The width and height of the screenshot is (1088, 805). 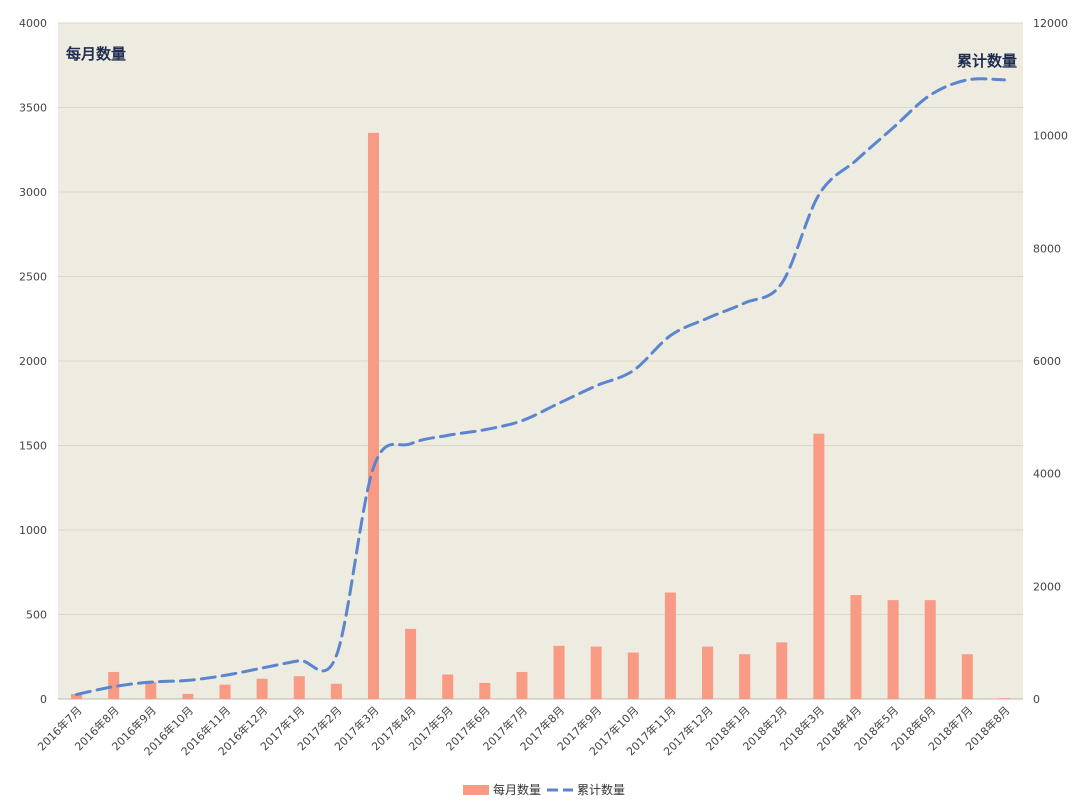 I want to click on bar-2018年5月, so click(x=893, y=649).